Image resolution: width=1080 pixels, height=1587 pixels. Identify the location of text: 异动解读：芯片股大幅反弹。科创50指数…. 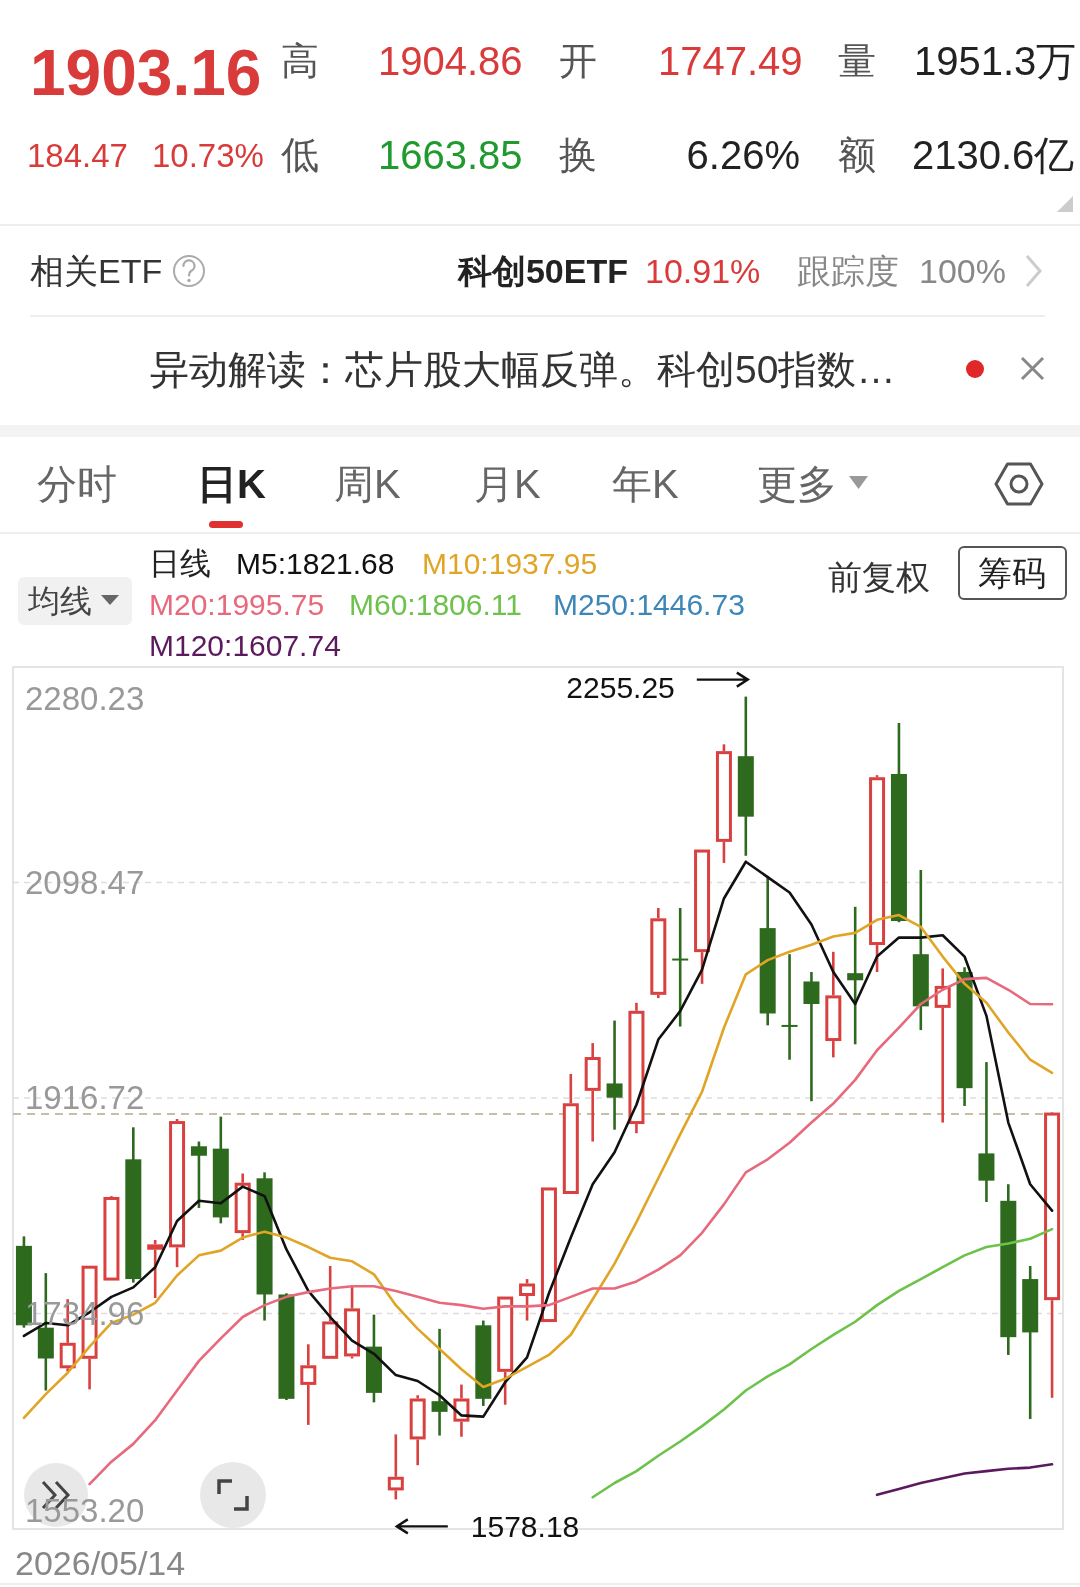
(523, 369).